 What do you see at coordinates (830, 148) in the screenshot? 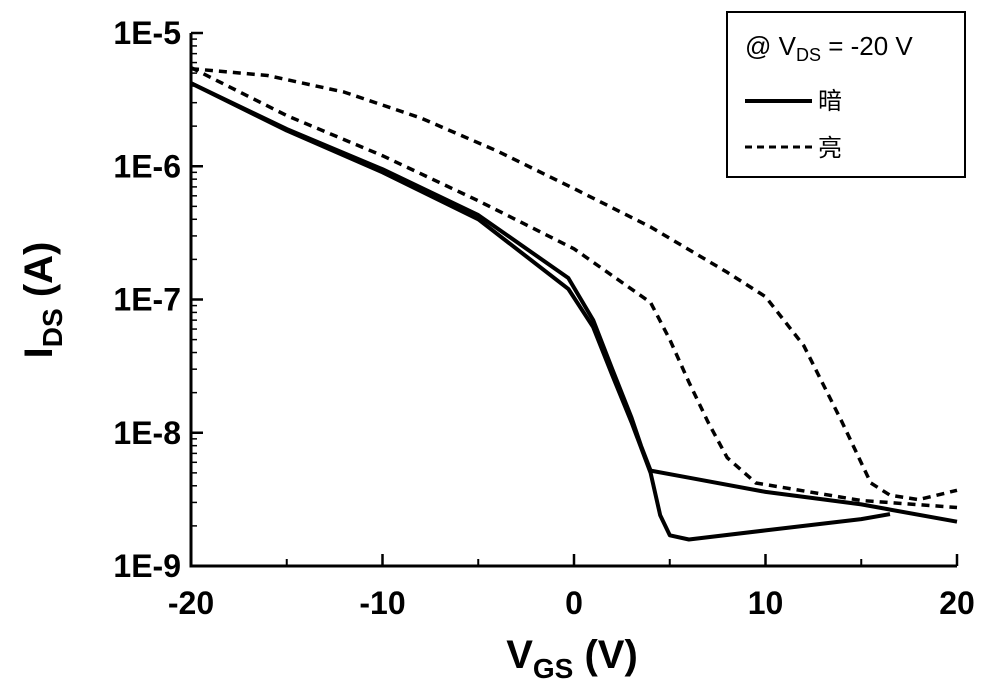
I see `legend-label-light: 亮` at bounding box center [830, 148].